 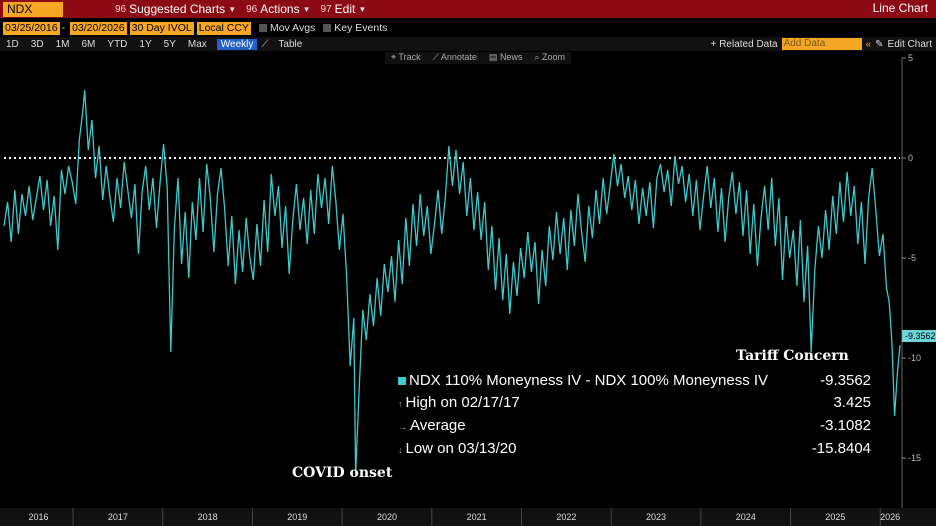 What do you see at coordinates (223, 28) in the screenshot?
I see `currency-selector: Local CCY` at bounding box center [223, 28].